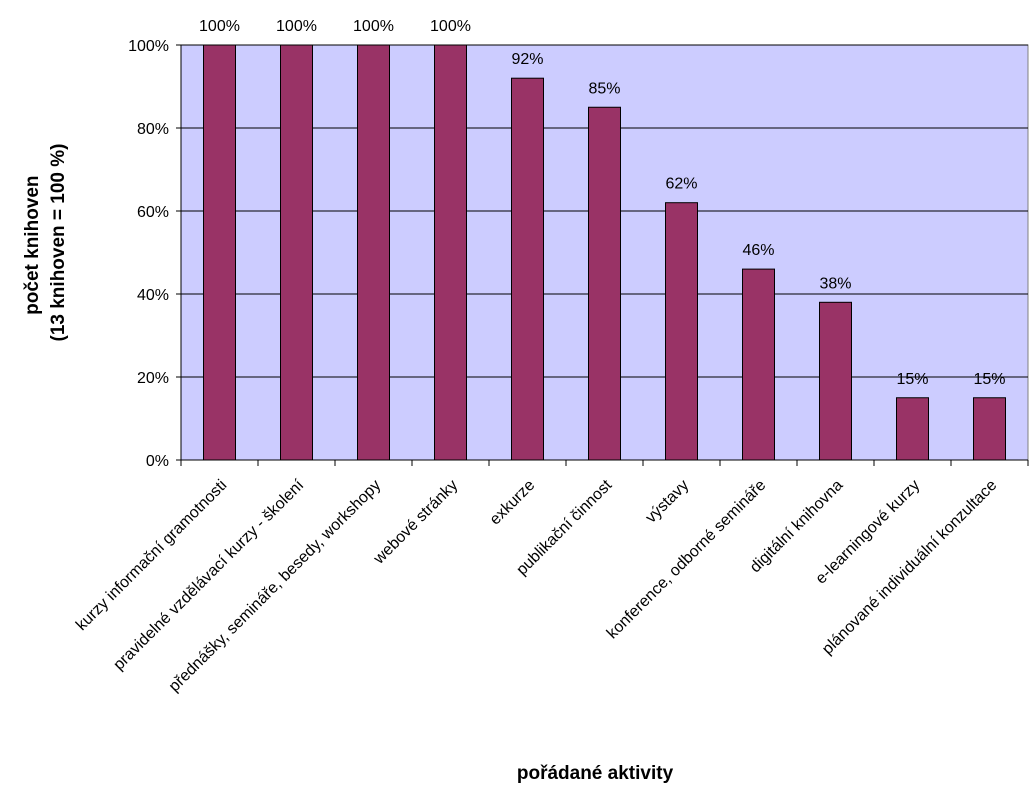 Image resolution: width=1030 pixels, height=792 pixels. What do you see at coordinates (415, 522) in the screenshot?
I see `x-tick-label: webové stránky` at bounding box center [415, 522].